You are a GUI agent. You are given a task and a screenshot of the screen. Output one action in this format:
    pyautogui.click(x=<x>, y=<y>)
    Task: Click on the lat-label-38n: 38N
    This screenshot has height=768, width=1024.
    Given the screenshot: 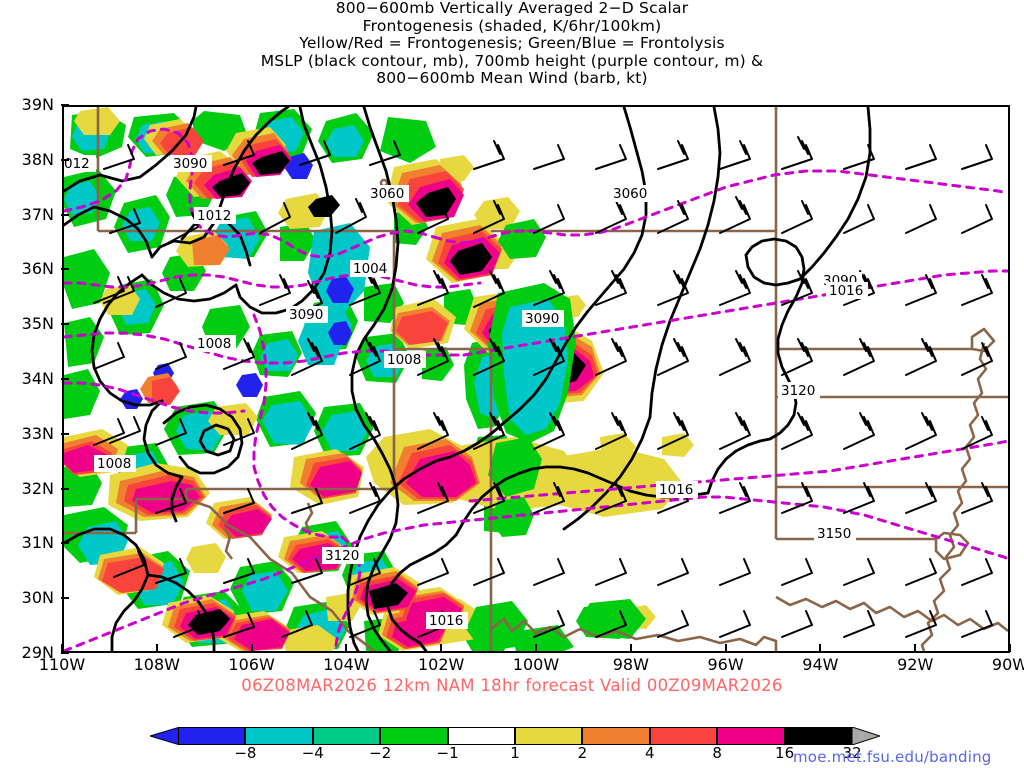 What is the action you would take?
    pyautogui.click(x=37, y=159)
    